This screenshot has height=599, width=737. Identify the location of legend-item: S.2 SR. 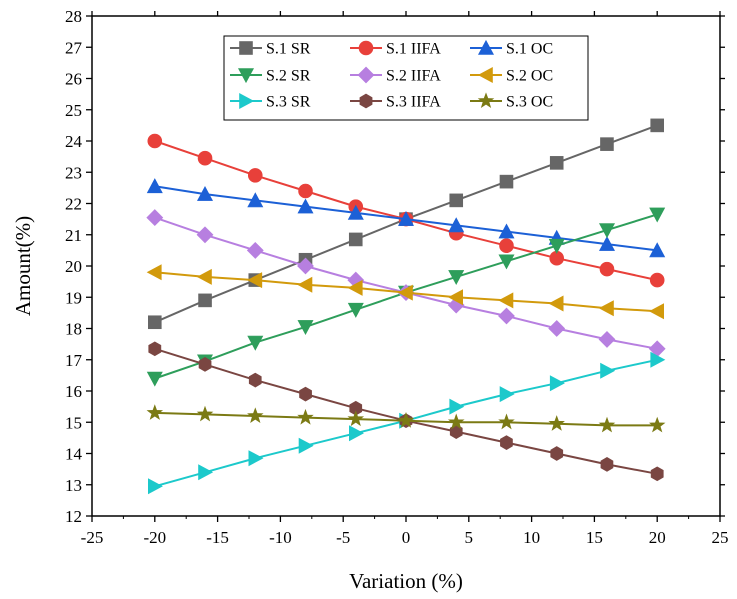
(270, 76).